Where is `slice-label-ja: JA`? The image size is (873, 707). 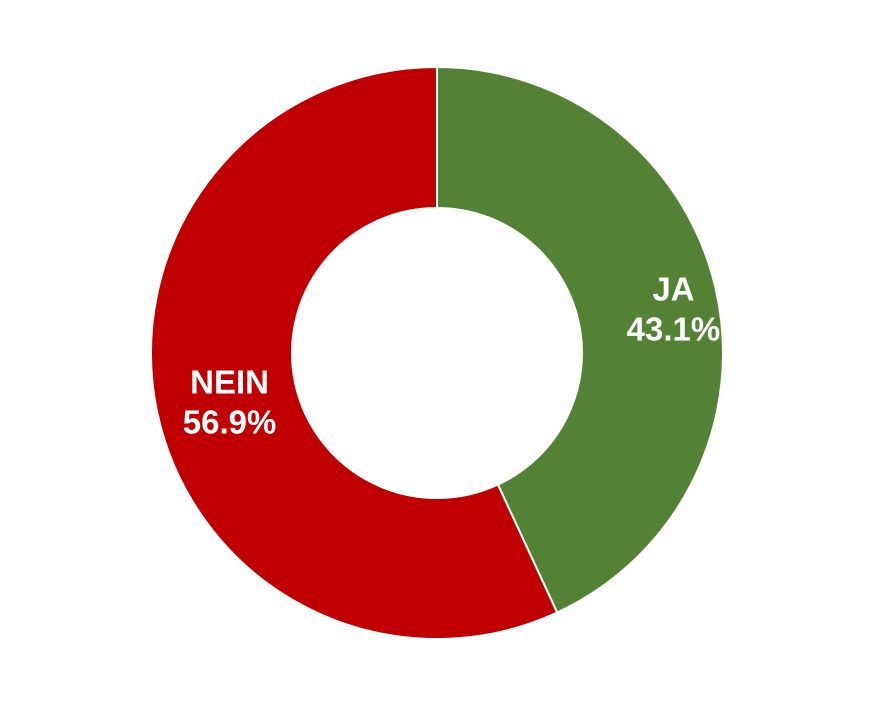
slice-label-ja: JA is located at coordinates (673, 289).